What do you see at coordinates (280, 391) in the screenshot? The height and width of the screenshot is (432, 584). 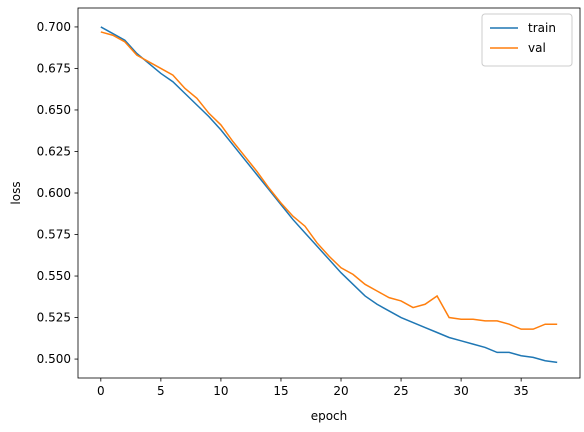 I see `x-tick-label: 15` at bounding box center [280, 391].